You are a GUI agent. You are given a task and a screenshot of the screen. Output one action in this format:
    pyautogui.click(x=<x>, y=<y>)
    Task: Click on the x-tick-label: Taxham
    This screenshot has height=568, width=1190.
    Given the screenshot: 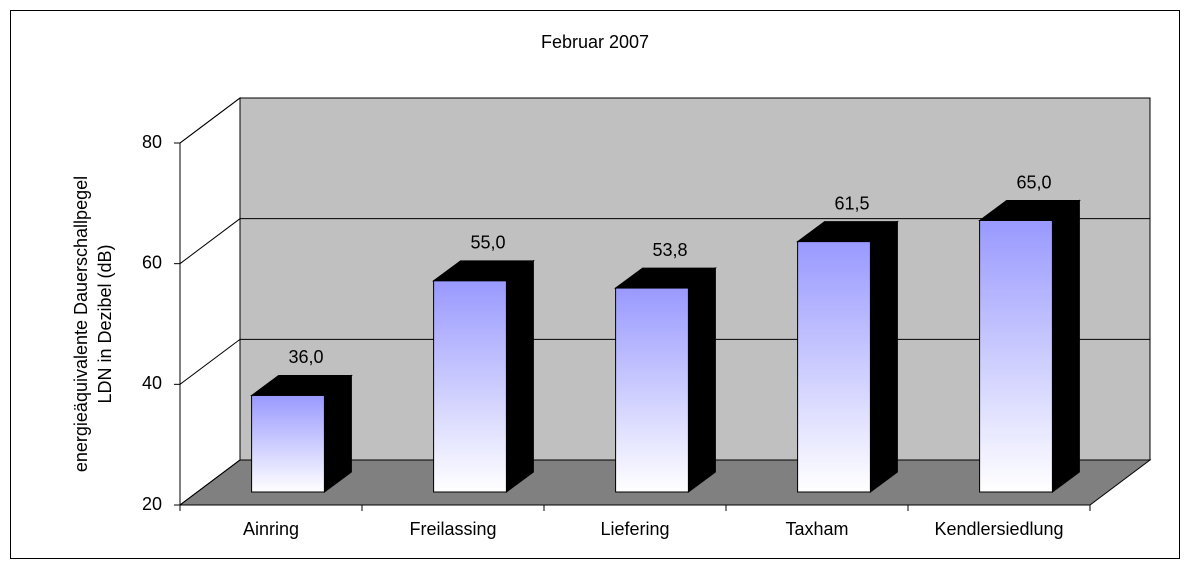 What is the action you would take?
    pyautogui.click(x=816, y=529)
    